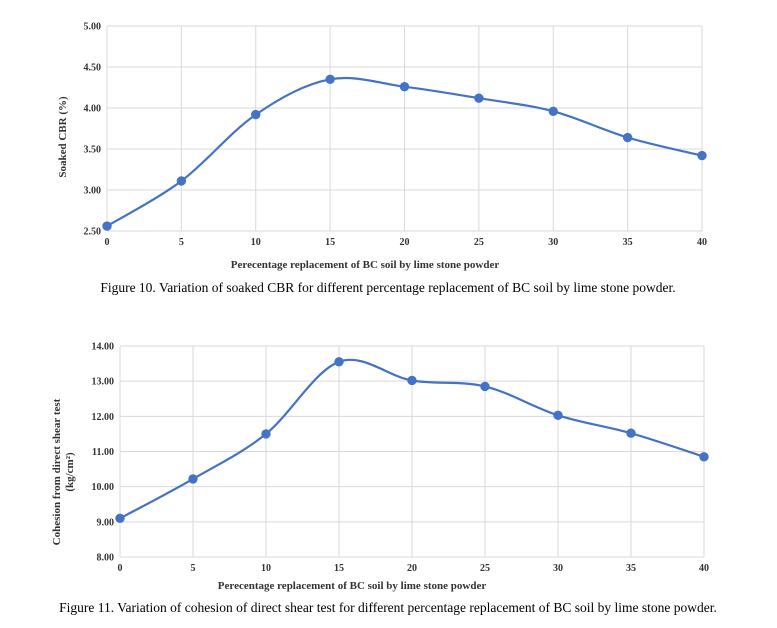 The image size is (777, 628). Describe the element at coordinates (103, 452) in the screenshot. I see `y-tick-label: 11.00` at that location.